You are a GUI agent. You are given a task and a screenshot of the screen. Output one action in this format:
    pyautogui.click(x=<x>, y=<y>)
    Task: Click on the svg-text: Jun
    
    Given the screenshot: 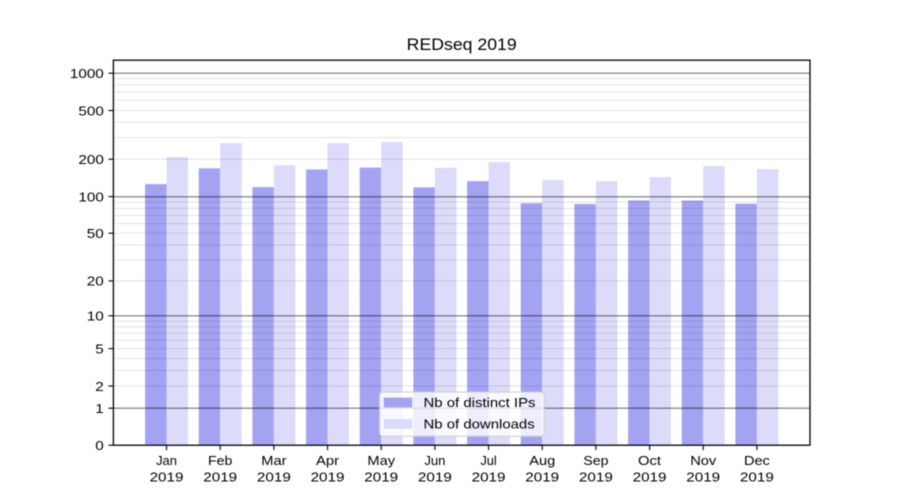 What is the action you would take?
    pyautogui.click(x=434, y=460)
    